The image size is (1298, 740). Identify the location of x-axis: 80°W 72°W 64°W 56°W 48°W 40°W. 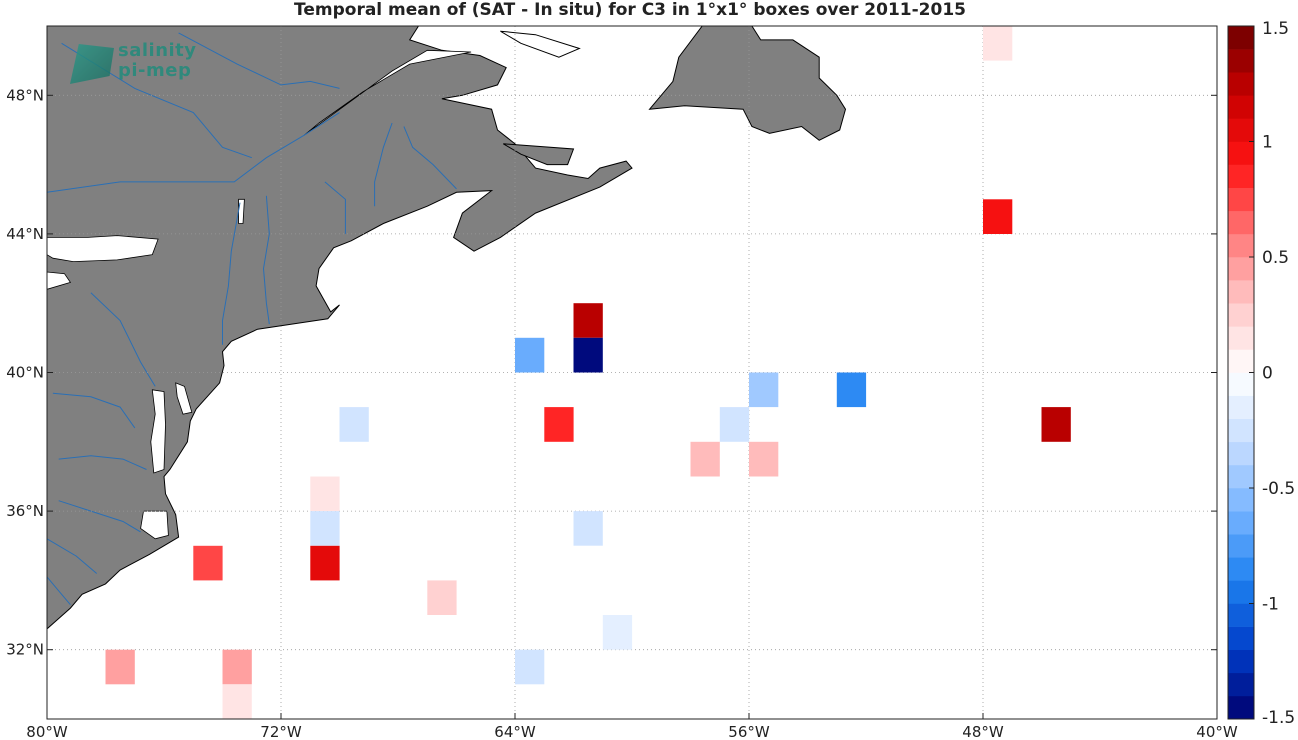
(632, 726).